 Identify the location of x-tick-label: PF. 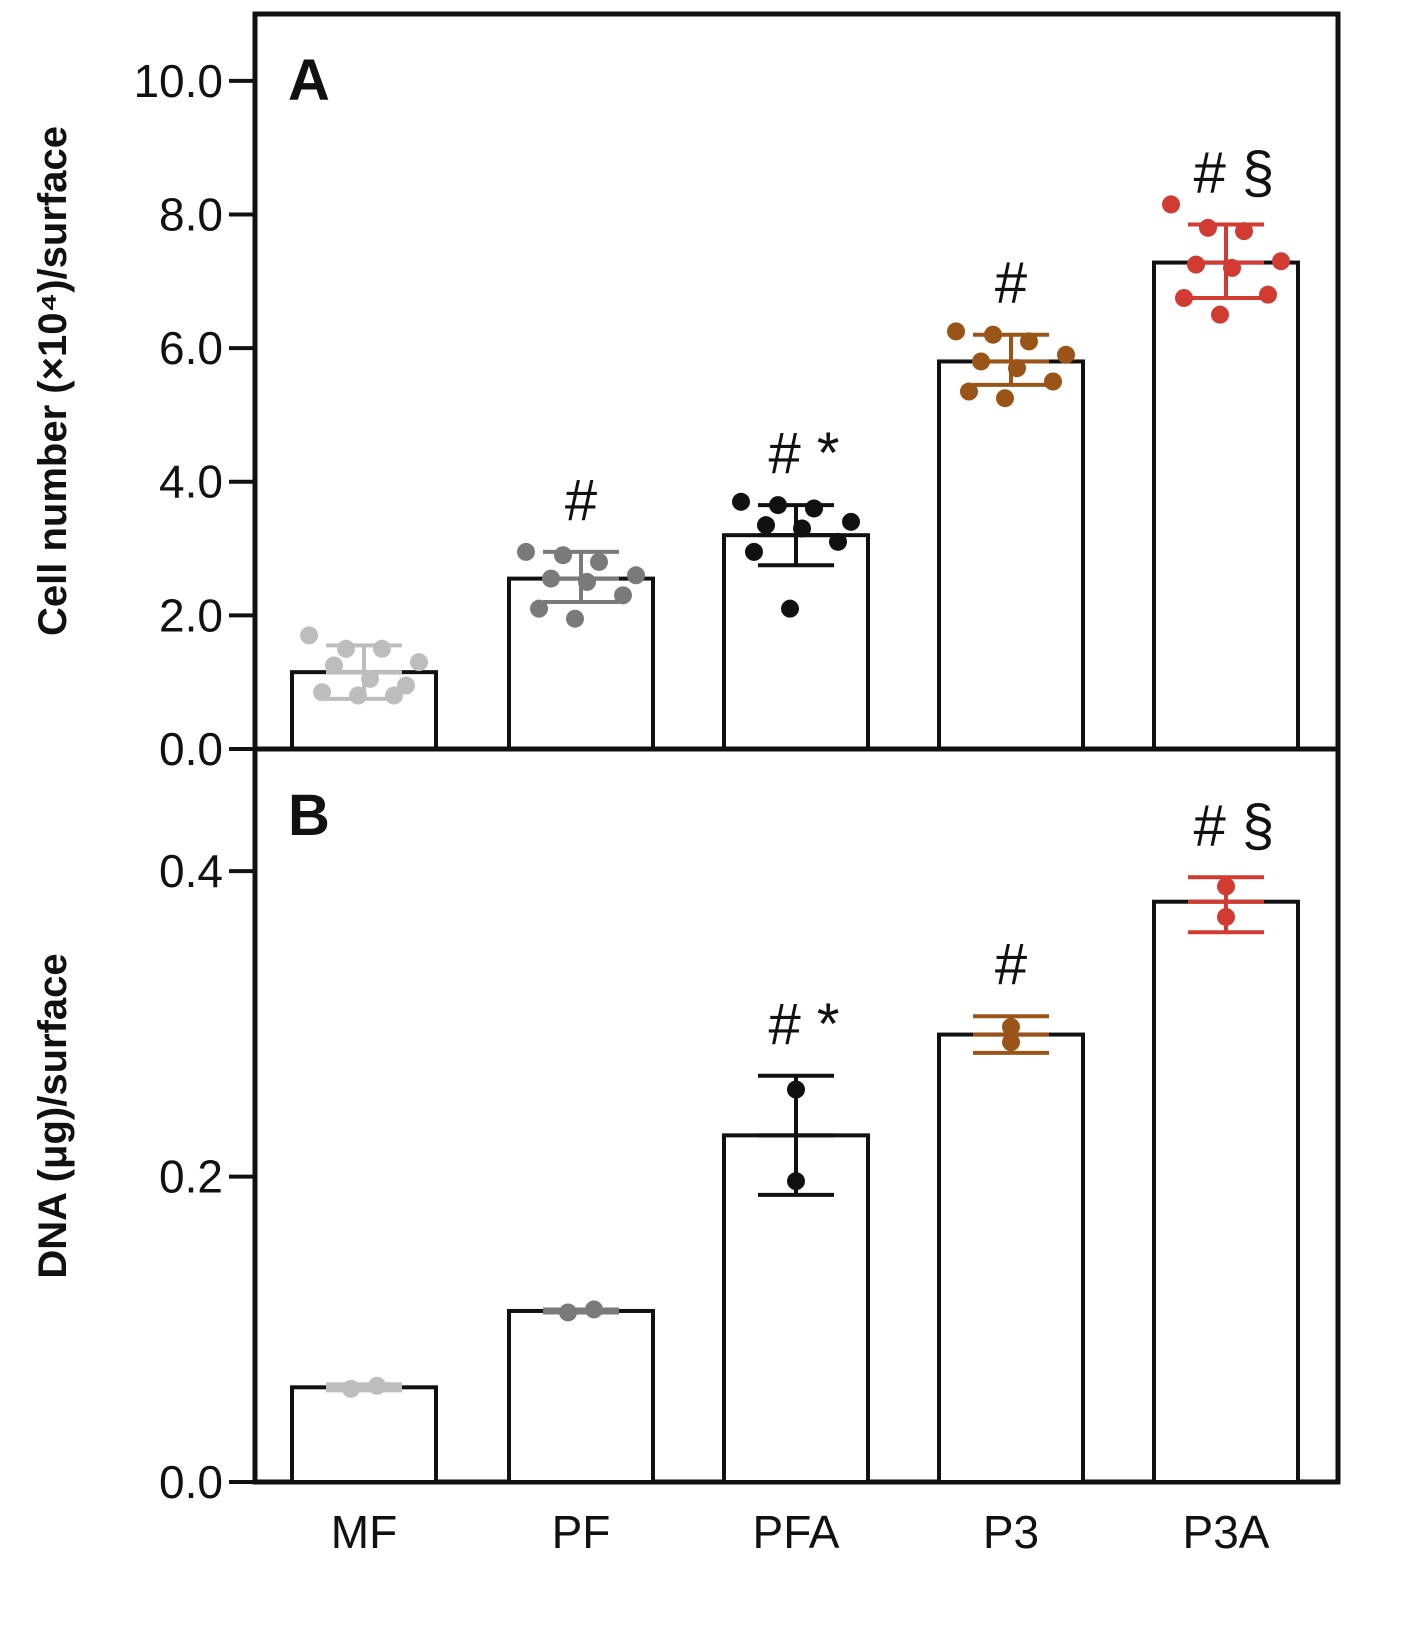
(581, 1532).